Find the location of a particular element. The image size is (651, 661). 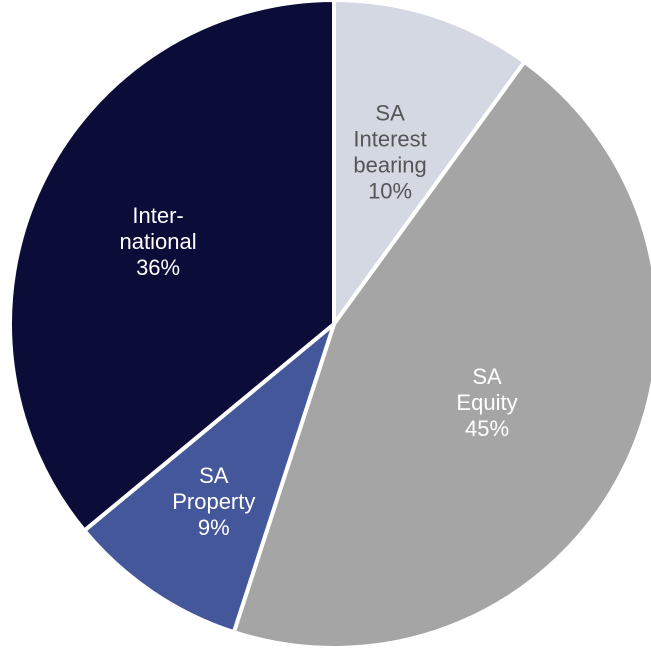

slice-value-label: 9% is located at coordinates (214, 527).